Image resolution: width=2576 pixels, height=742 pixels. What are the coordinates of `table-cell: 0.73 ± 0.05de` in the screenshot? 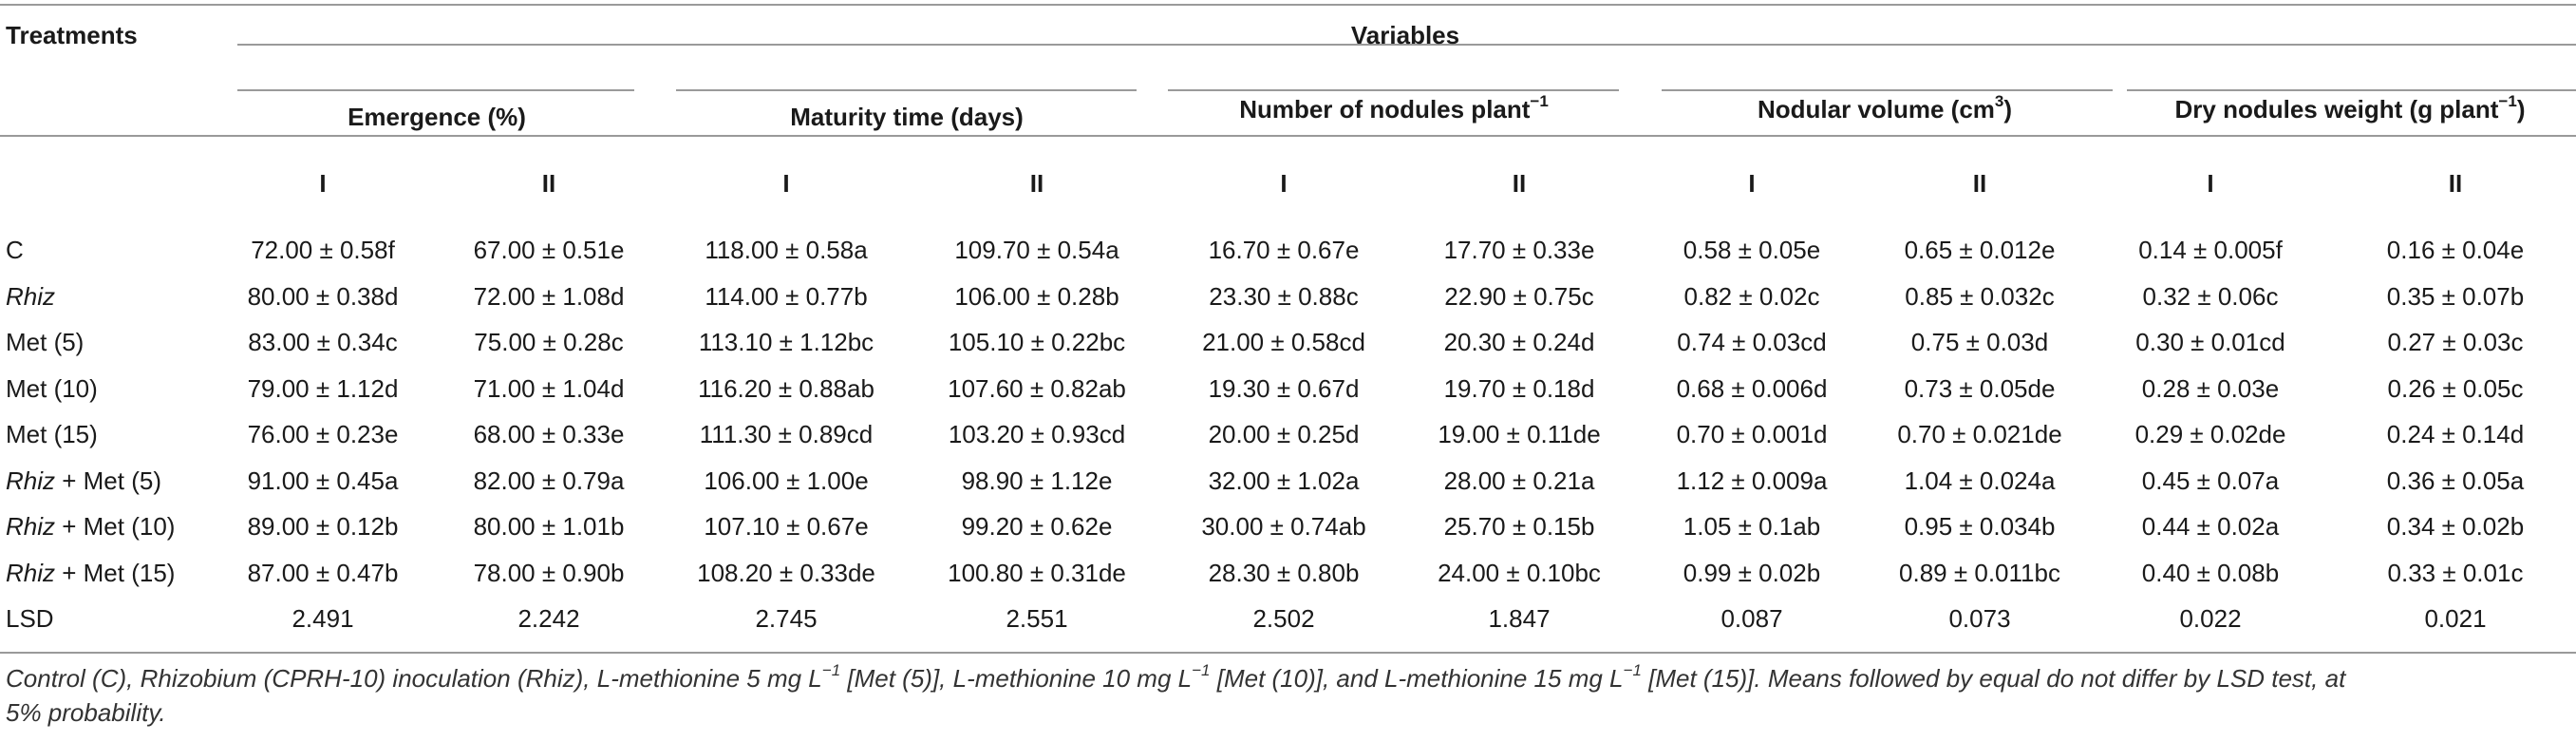 It's located at (1980, 388).